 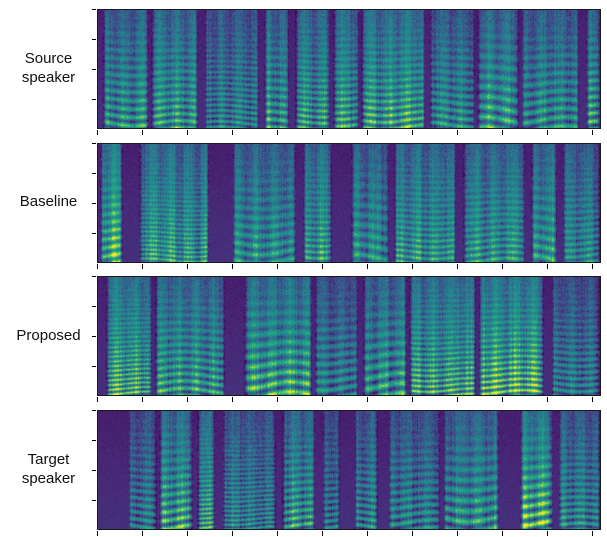 I want to click on row-label-source-speaker: Source speaker, so click(x=48, y=68).